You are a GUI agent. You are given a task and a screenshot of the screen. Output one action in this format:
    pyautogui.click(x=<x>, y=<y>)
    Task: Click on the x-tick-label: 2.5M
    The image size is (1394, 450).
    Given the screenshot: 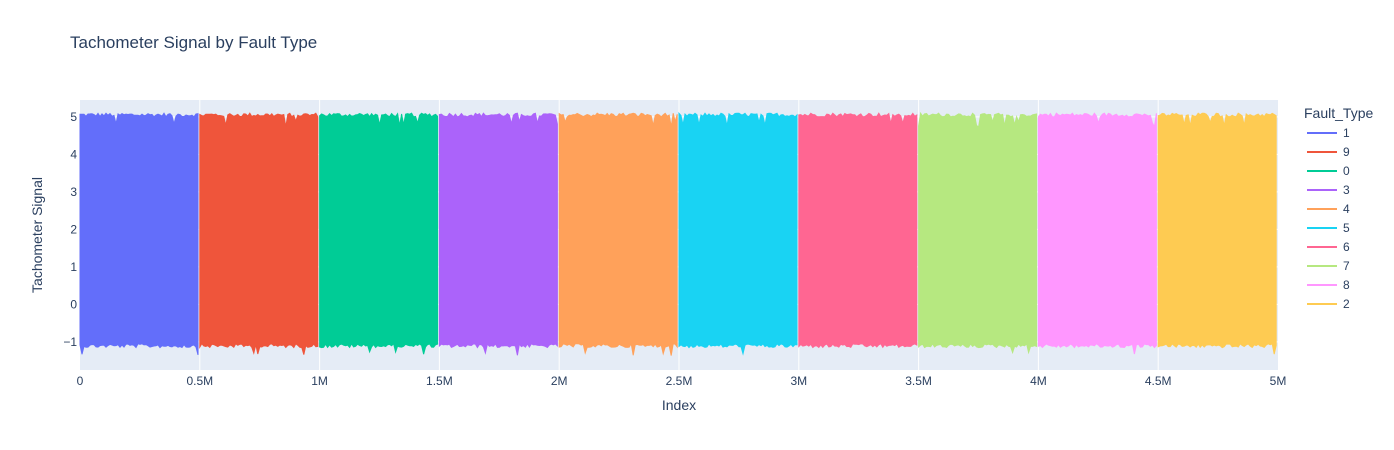 What is the action you would take?
    pyautogui.click(x=679, y=381)
    